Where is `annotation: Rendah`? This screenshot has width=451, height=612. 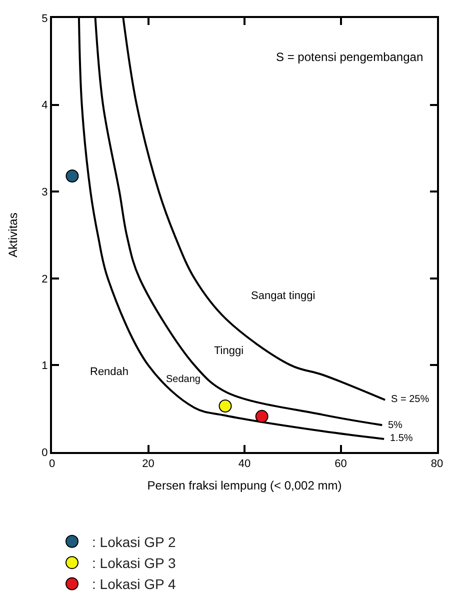
annotation: Rendah is located at coordinates (109, 372).